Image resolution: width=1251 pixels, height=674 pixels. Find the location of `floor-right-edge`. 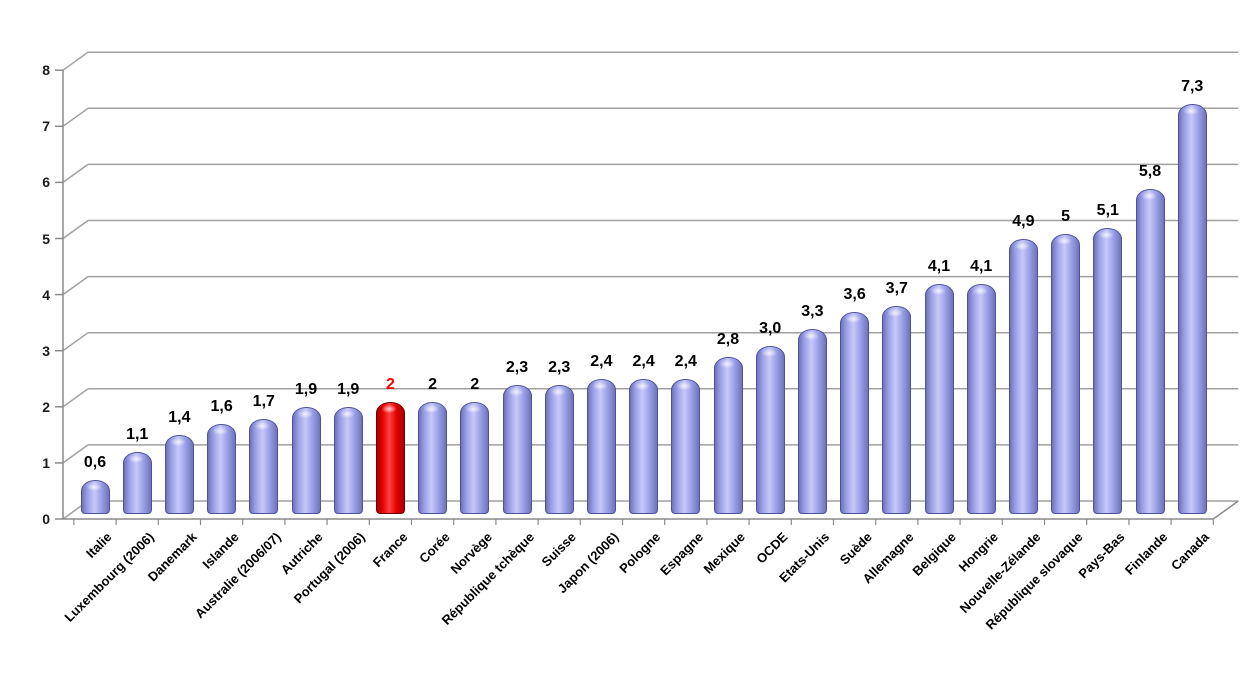

floor-right-edge is located at coordinates (1225, 510).